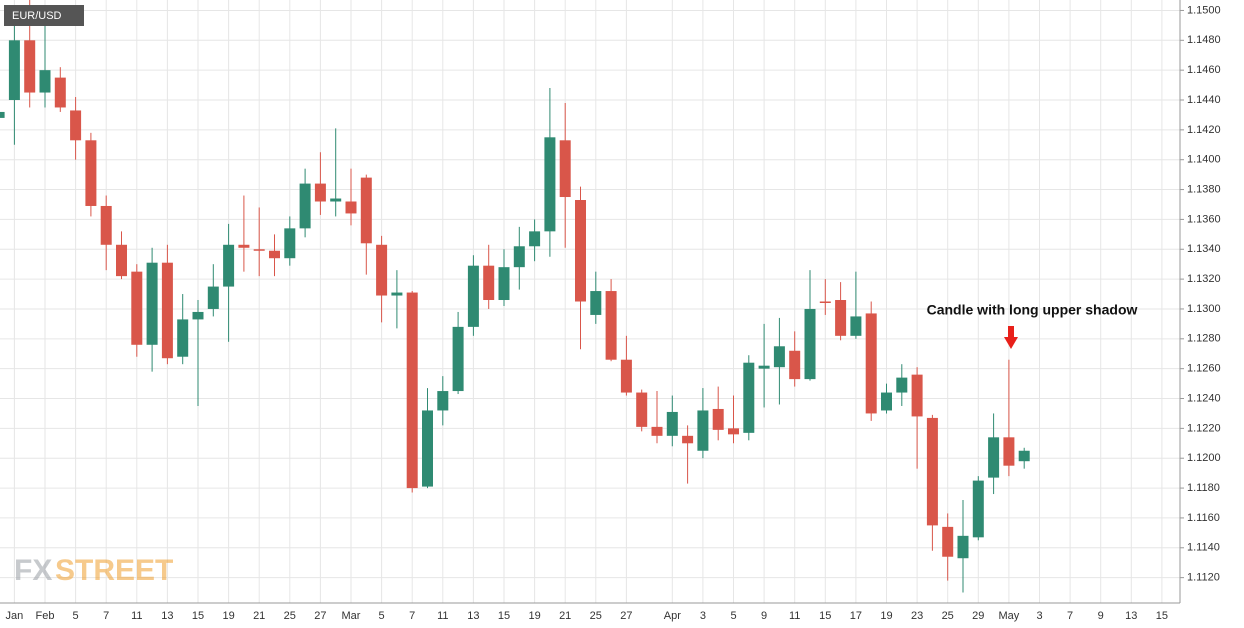 This screenshot has width=1244, height=628. Describe the element at coordinates (114, 570) in the screenshot. I see `watermark-street: STREET` at that location.